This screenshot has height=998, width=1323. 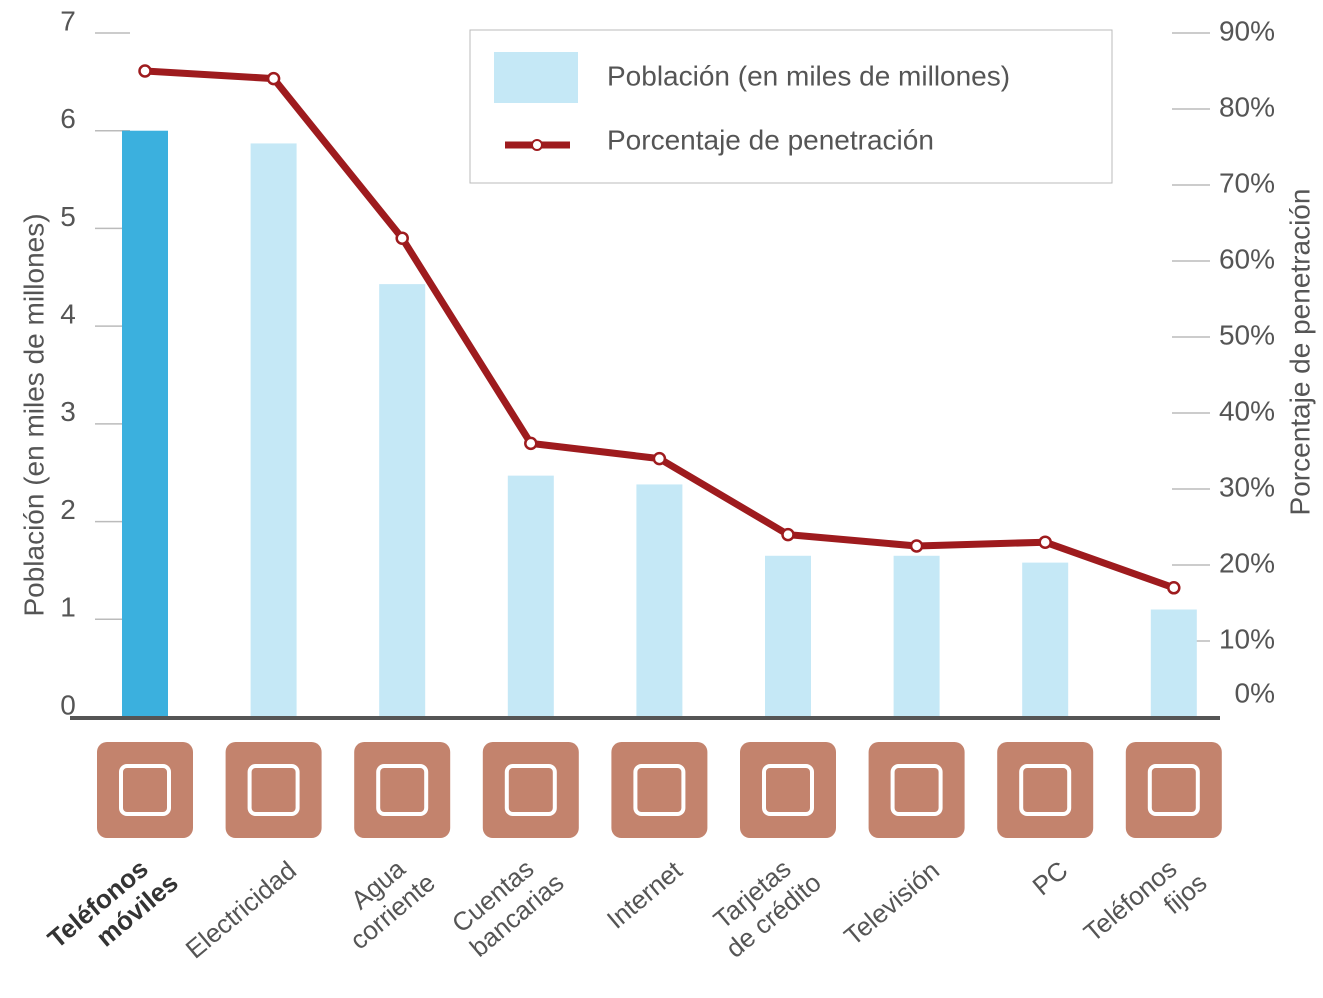 What do you see at coordinates (1299, 352) in the screenshot?
I see `y2-axis-title: Porcentaje de penetración` at bounding box center [1299, 352].